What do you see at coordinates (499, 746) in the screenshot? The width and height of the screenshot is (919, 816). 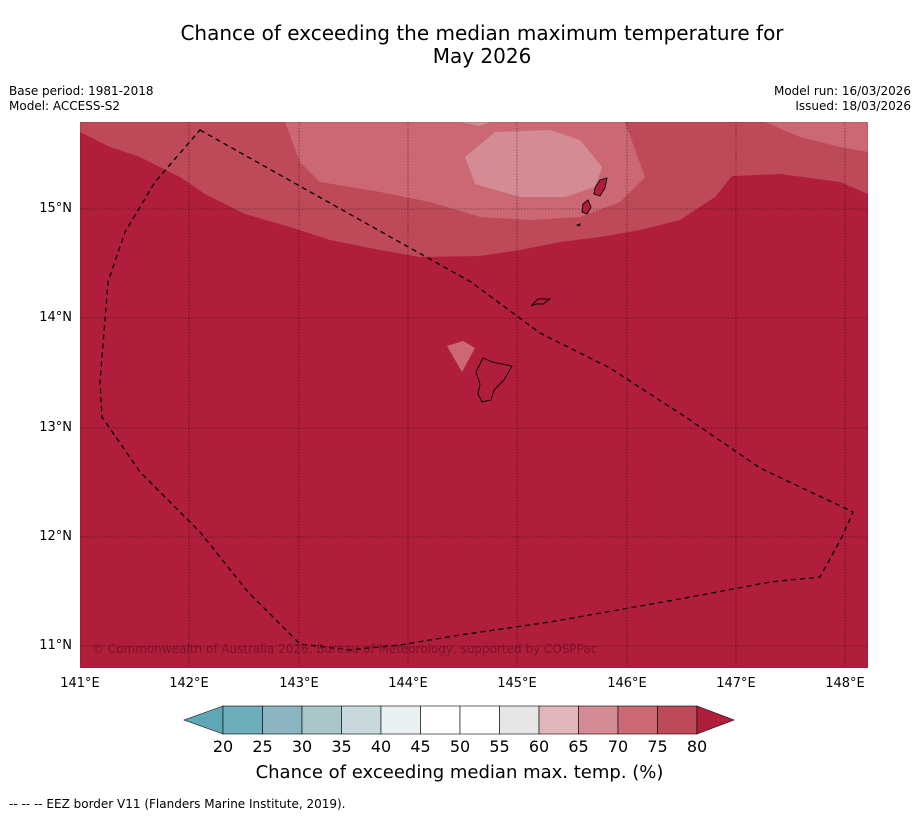 I see `colorbar-tick-label: 55` at bounding box center [499, 746].